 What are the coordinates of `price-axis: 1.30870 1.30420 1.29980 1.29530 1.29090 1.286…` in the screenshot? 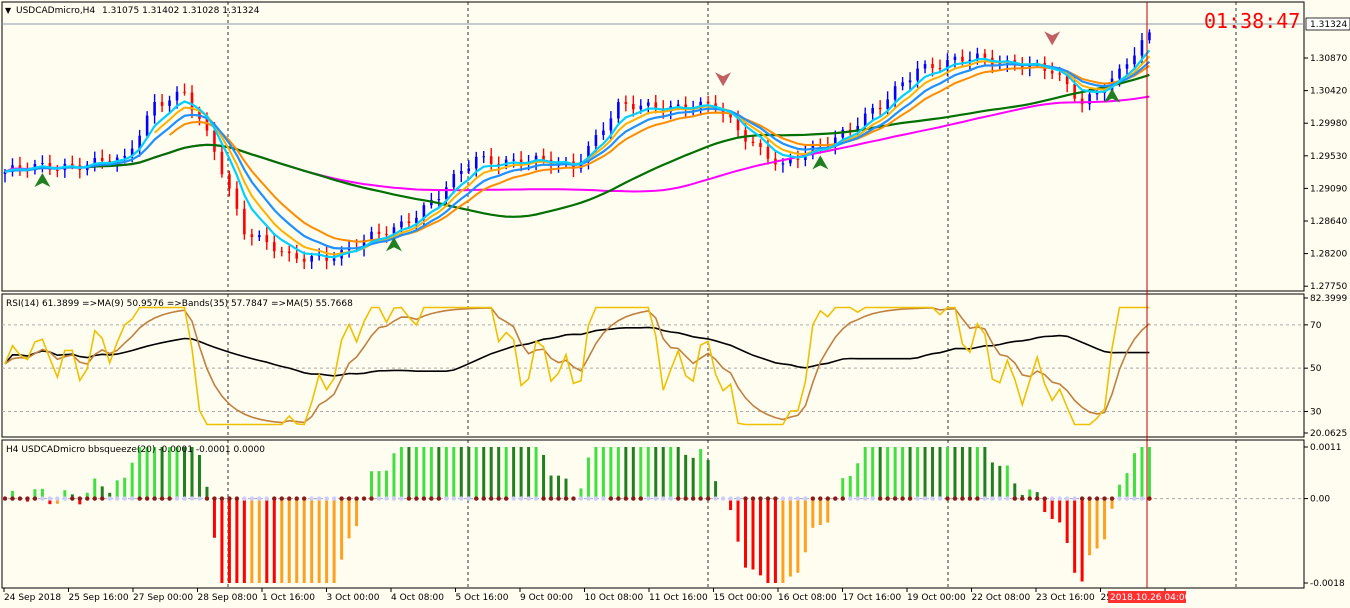 It's located at (1325, 321).